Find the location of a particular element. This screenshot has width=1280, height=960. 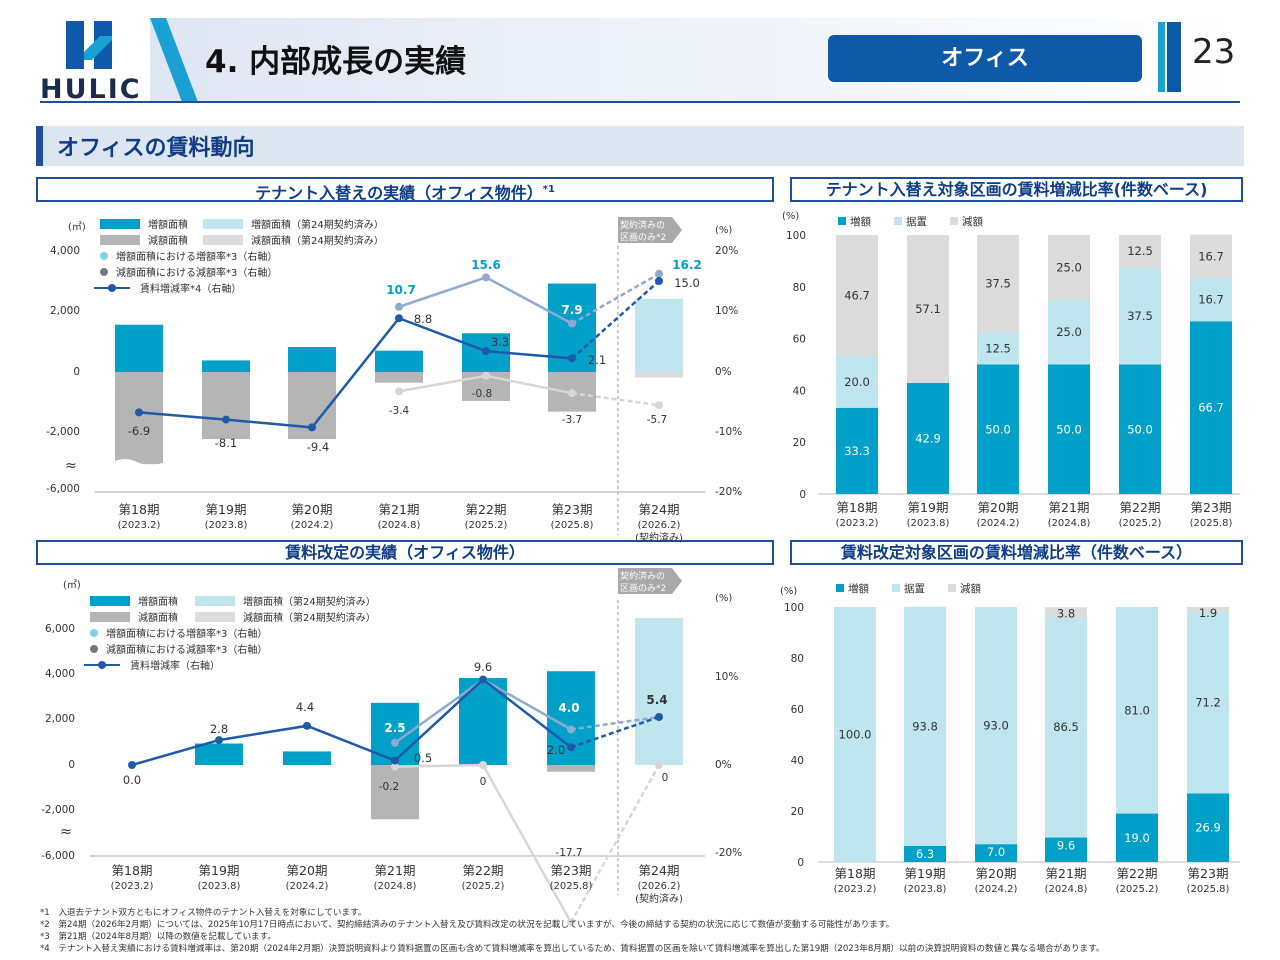

stacked-bar-label: 37.5 is located at coordinates (1140, 316).